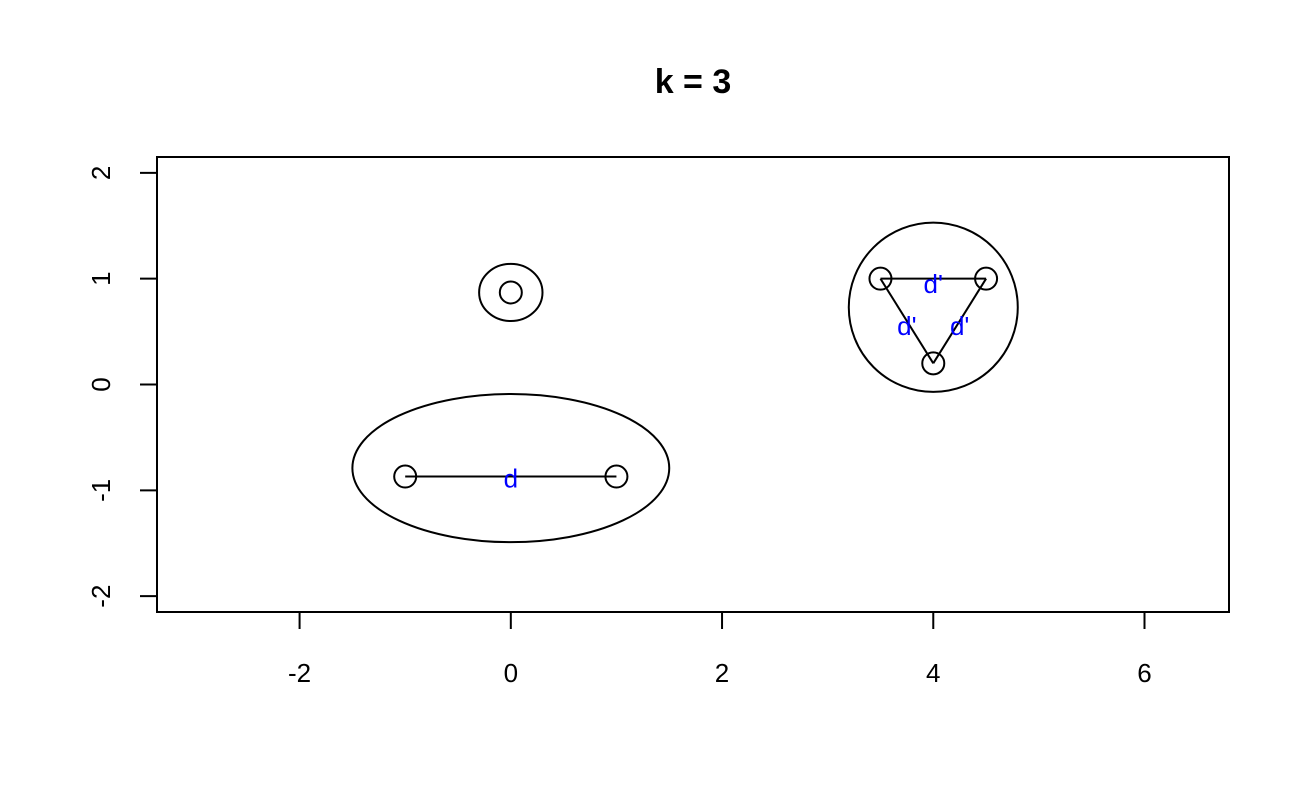 This screenshot has width=1310, height=809. Describe the element at coordinates (101, 278) in the screenshot. I see `y-tick-label: 1` at that location.